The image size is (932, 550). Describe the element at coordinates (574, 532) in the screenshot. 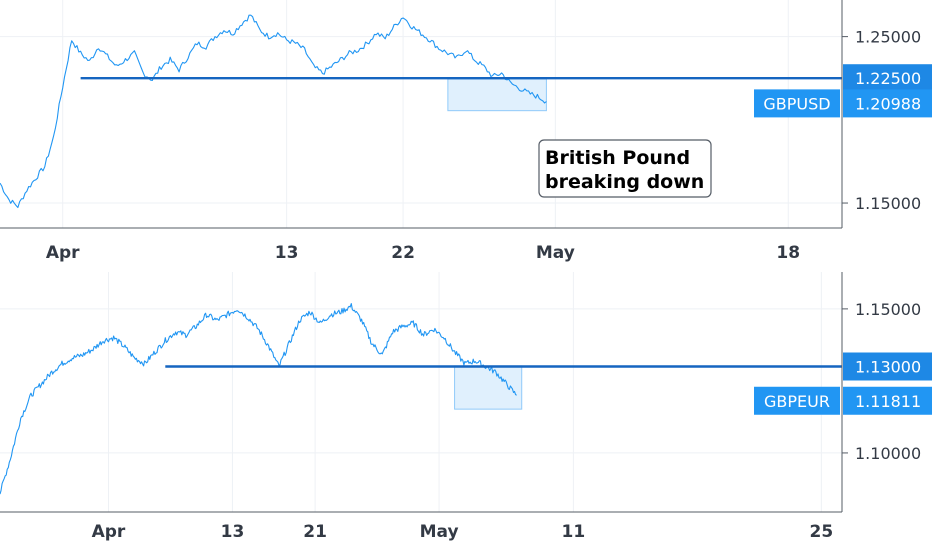

I see `time-tick-label: 11` at that location.